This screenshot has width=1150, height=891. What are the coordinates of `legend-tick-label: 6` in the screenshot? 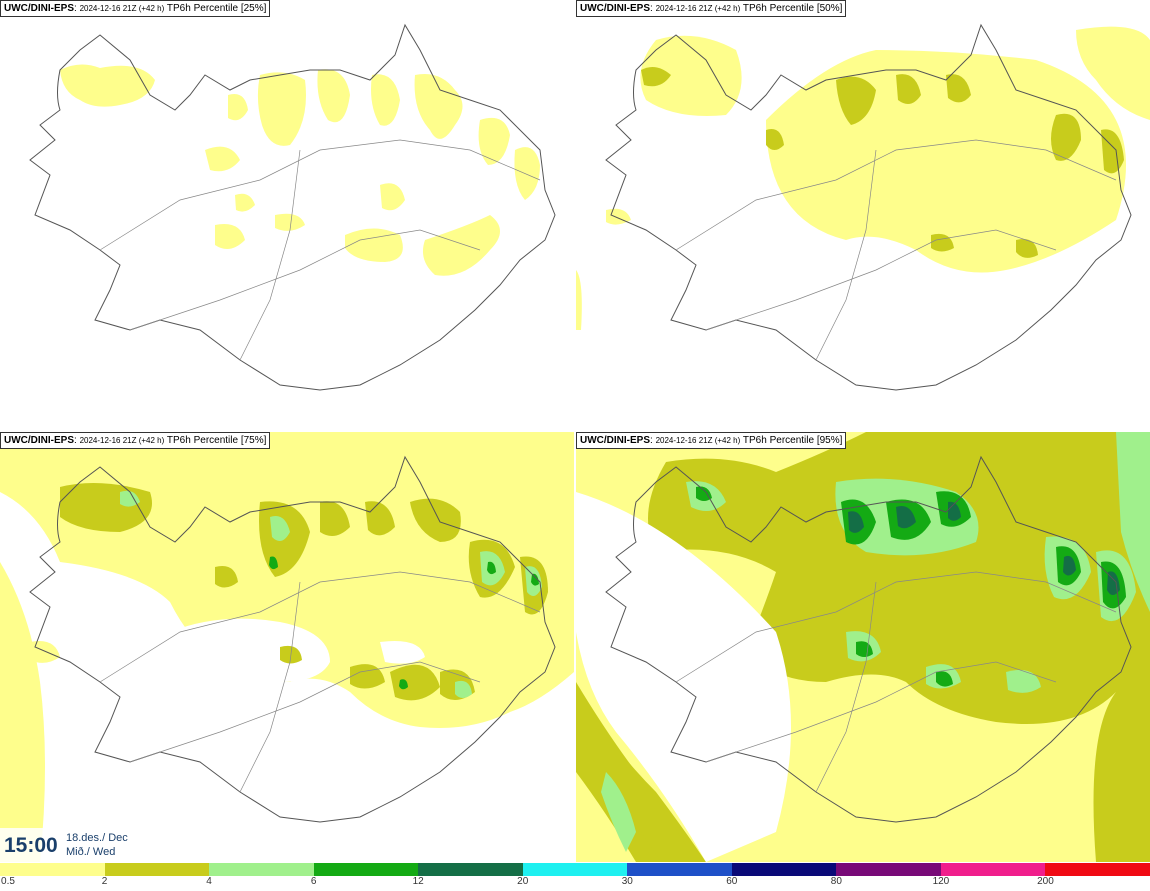 It's located at (313, 881).